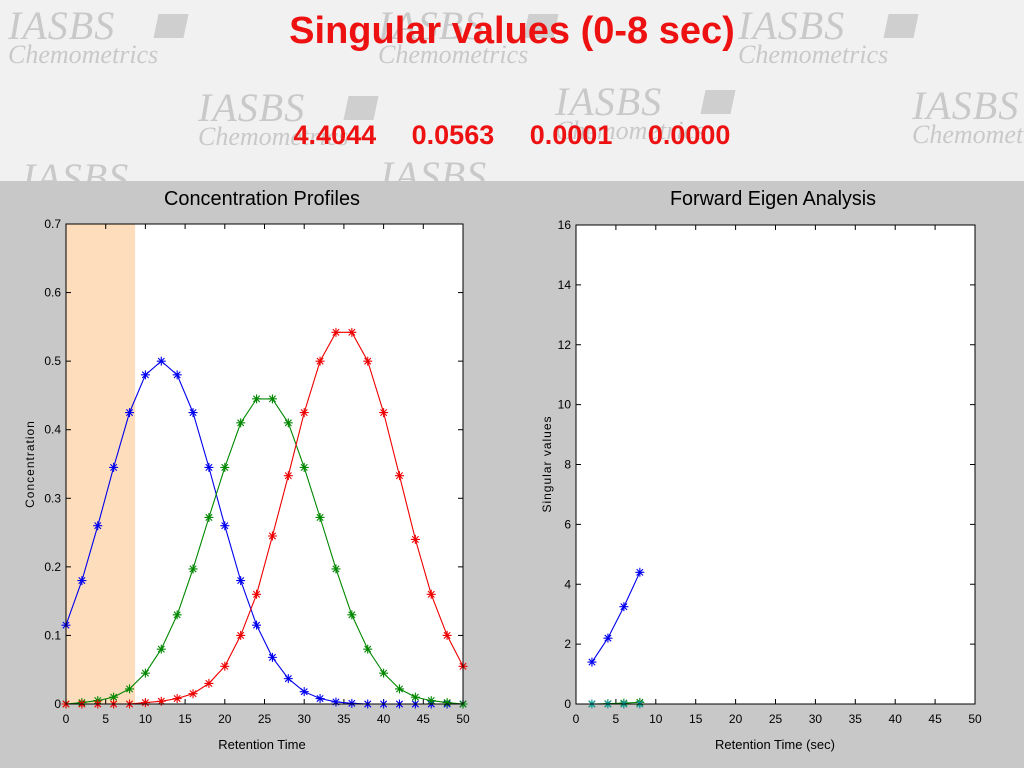 The image size is (1024, 768). Describe the element at coordinates (565, 285) in the screenshot. I see `y-tick-label: 14` at that location.